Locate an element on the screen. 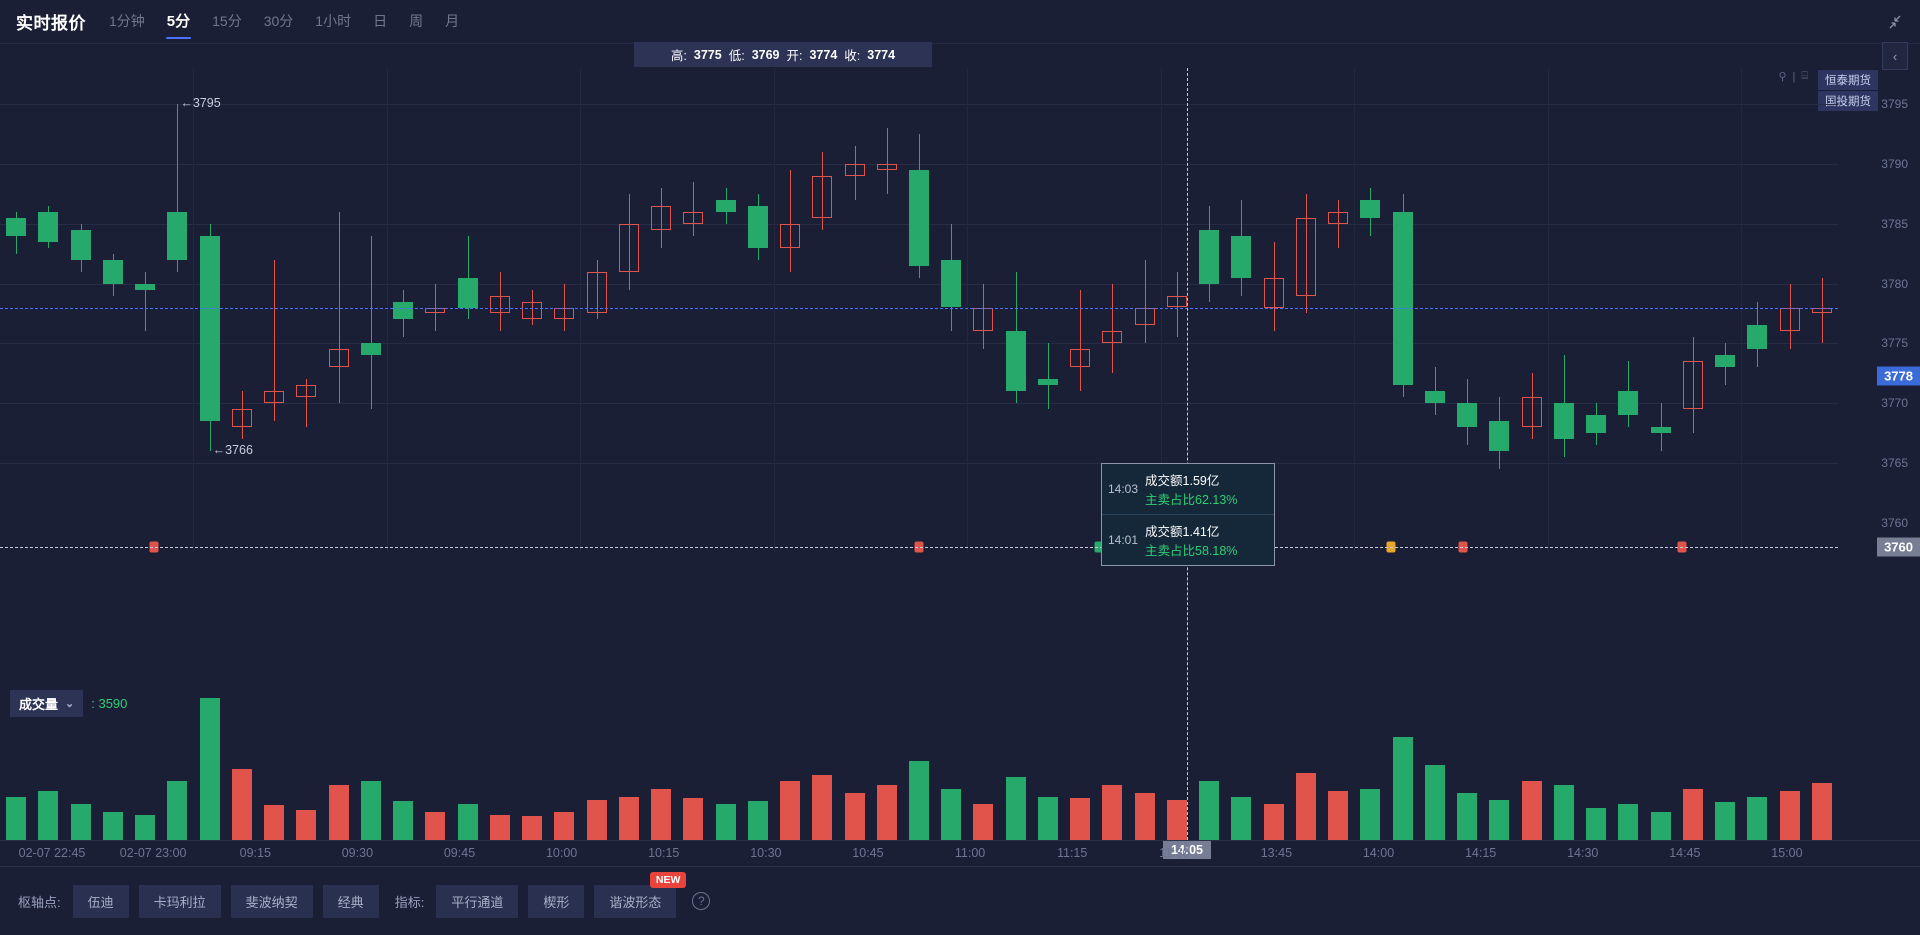  gridline-horizontal is located at coordinates (919, 404).